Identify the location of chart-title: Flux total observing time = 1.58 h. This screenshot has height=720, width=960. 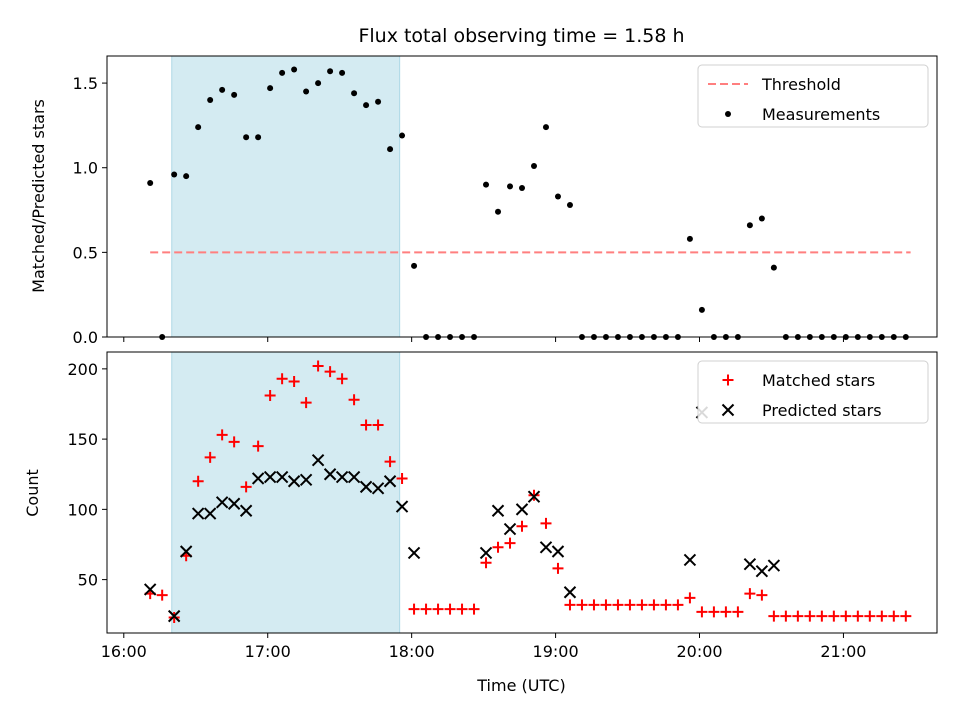
(521, 36).